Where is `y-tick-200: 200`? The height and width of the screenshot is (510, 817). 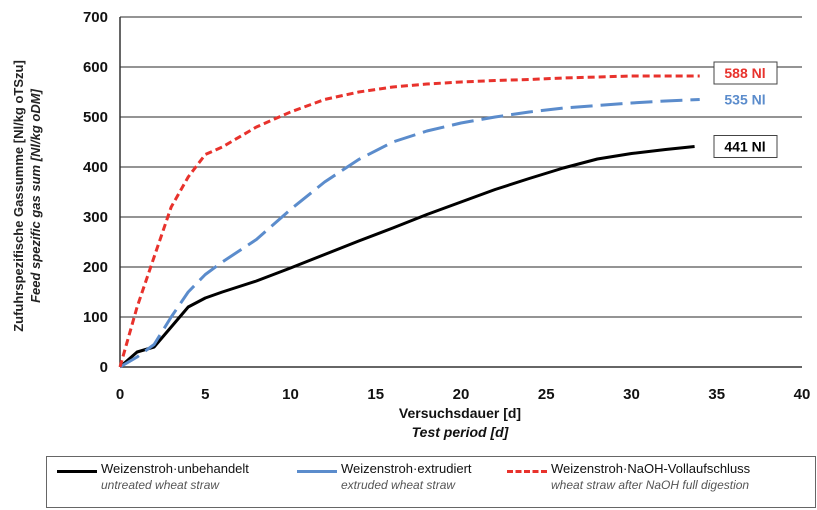
y-tick-200: 200 is located at coordinates (95, 267).